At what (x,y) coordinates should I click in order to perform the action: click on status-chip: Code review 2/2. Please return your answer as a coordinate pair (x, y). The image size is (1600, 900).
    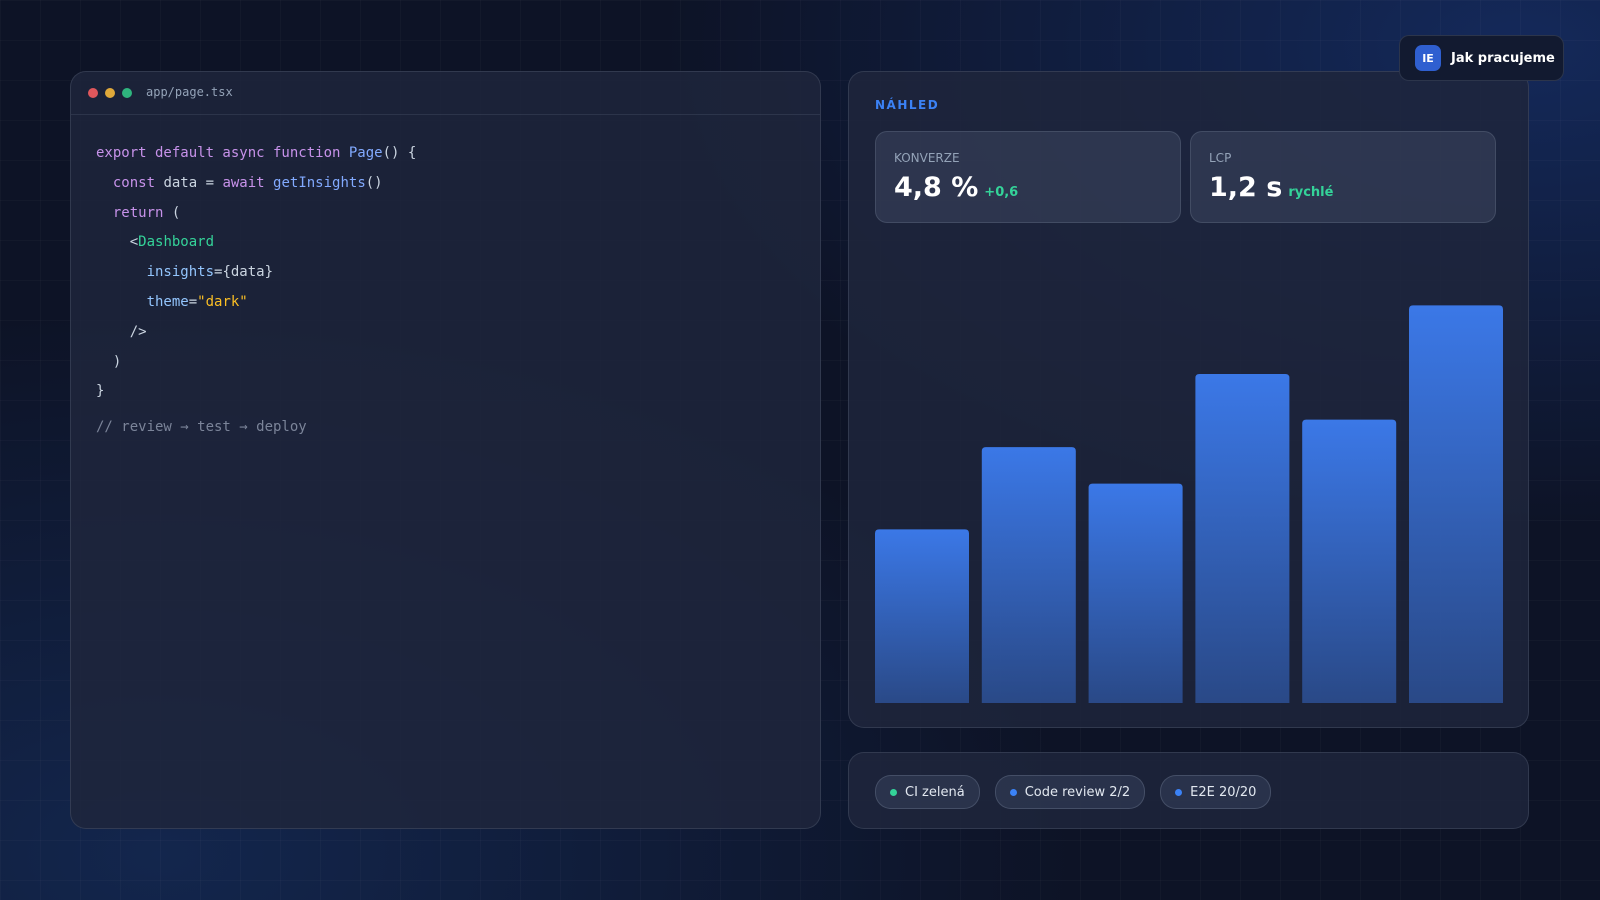
    Looking at the image, I should click on (1070, 792).